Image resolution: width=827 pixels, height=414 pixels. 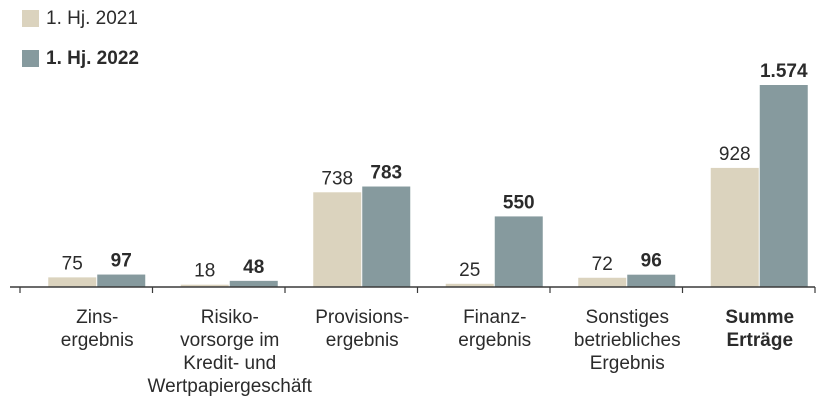 I want to click on label-line: Sonstiges, so click(x=627, y=317).